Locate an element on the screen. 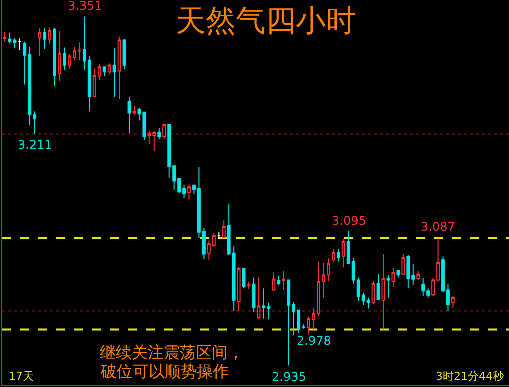 The width and height of the screenshot is (509, 387). annotation: 2.935 is located at coordinates (289, 377).